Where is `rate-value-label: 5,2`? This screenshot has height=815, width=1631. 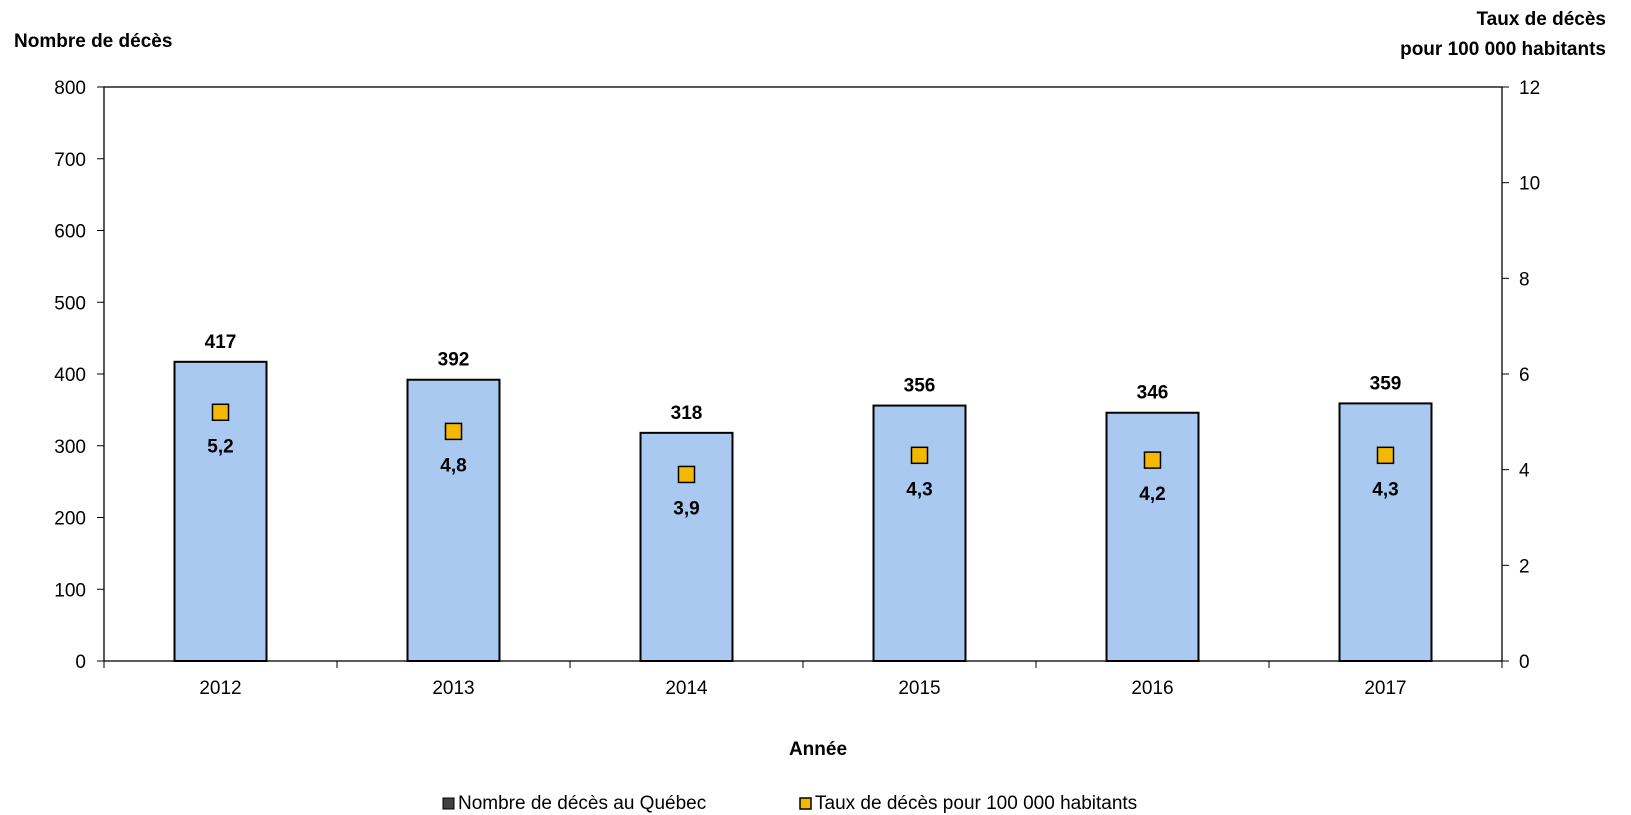 rate-value-label: 5,2 is located at coordinates (220, 446).